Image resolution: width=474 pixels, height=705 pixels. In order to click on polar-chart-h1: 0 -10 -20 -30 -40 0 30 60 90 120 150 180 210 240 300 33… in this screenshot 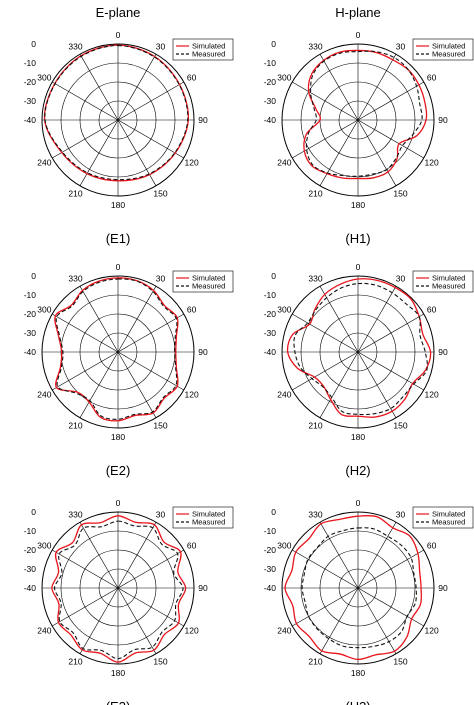, I will do `click(369, 138)`.